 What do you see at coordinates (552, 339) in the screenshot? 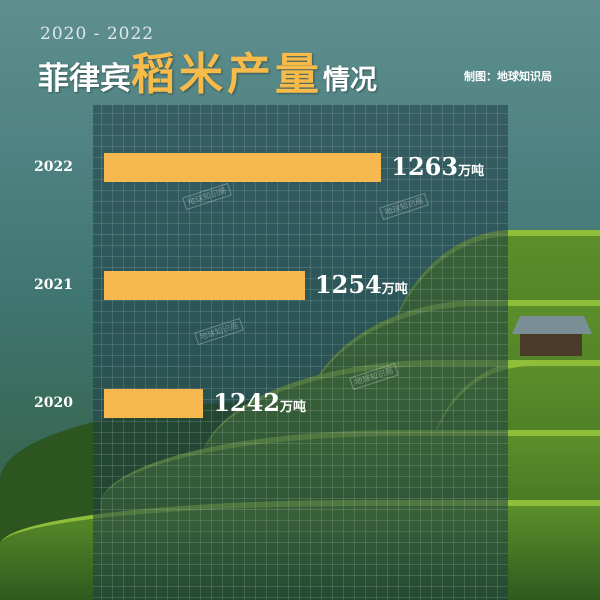
I see `hut` at bounding box center [552, 339].